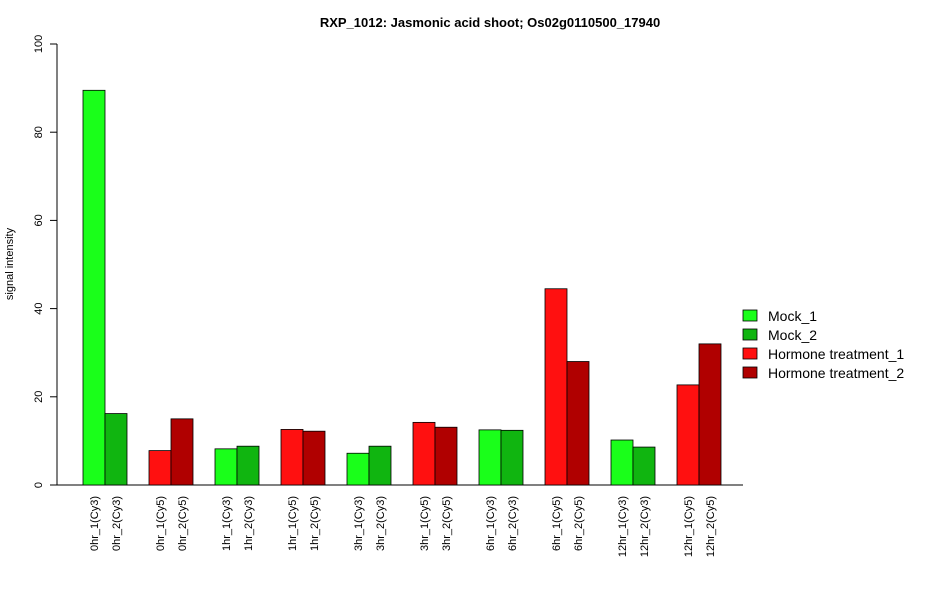 The width and height of the screenshot is (950, 600). What do you see at coordinates (836, 354) in the screenshot?
I see `legend-label: Hormone treatment_1` at bounding box center [836, 354].